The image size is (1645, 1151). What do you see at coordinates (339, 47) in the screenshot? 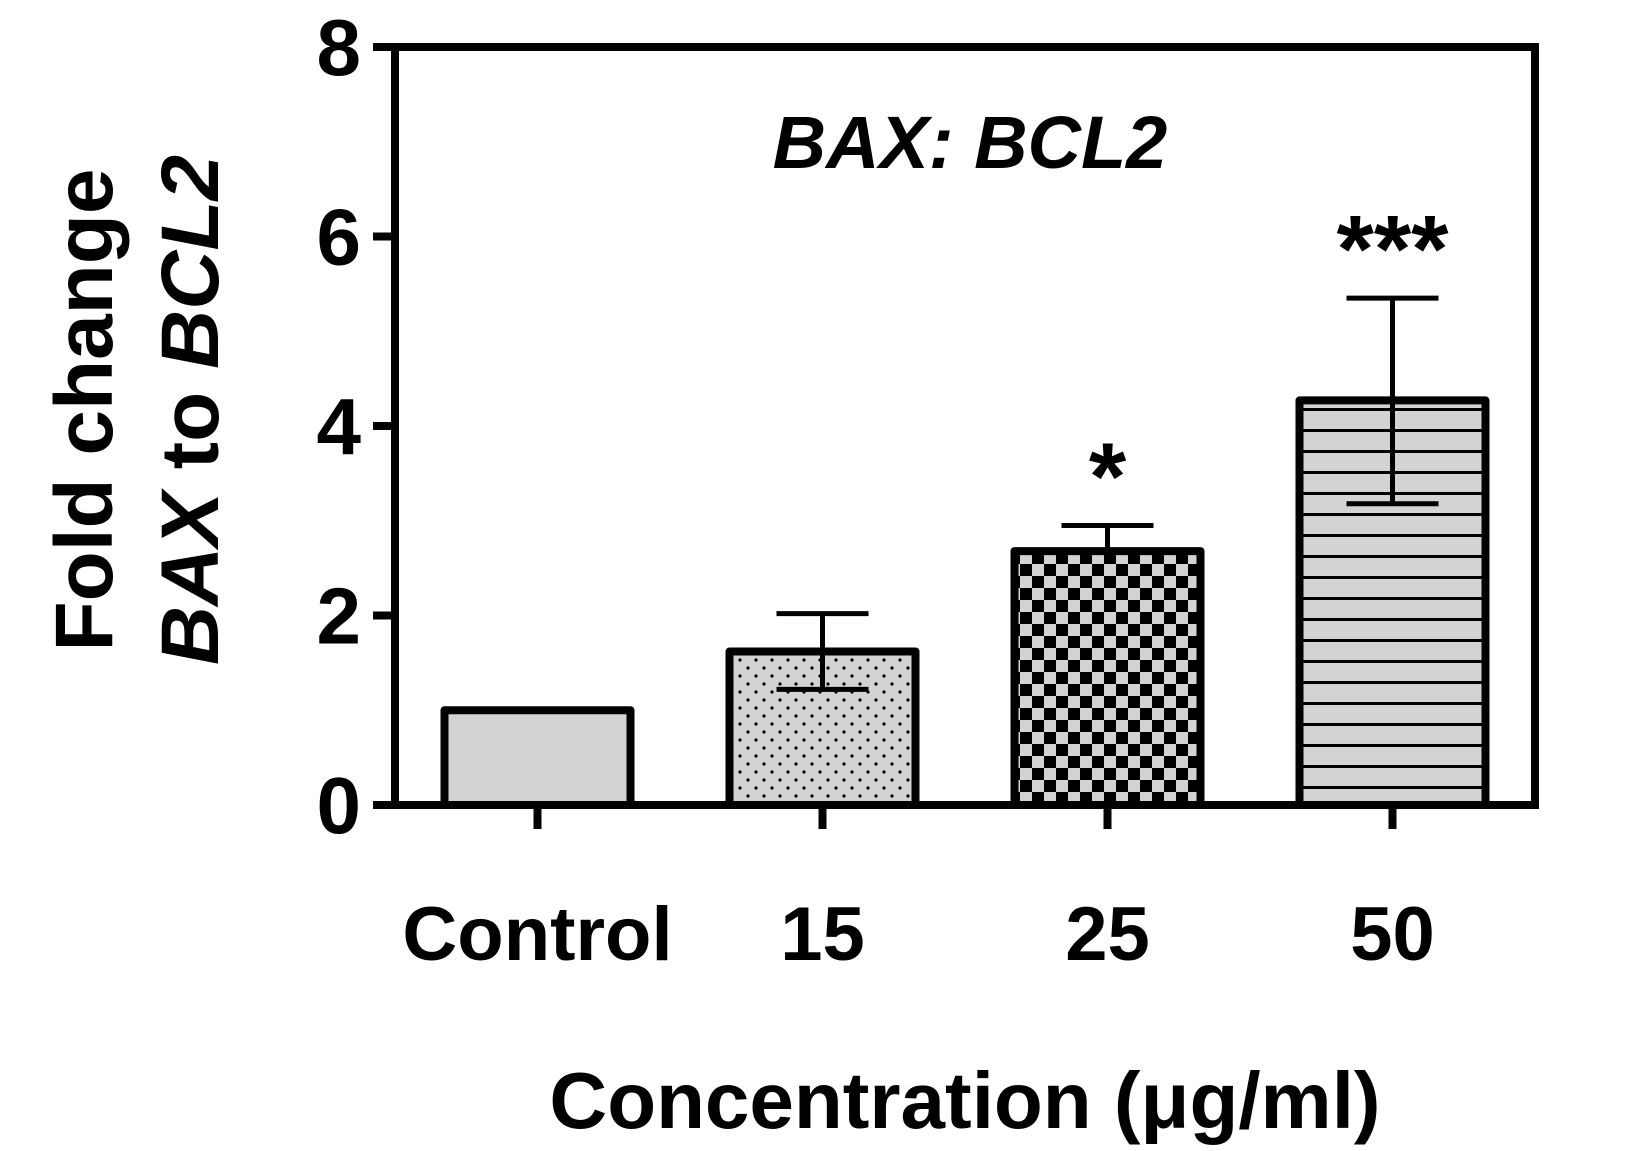
I see `y-tick-label-4: 8` at bounding box center [339, 47].